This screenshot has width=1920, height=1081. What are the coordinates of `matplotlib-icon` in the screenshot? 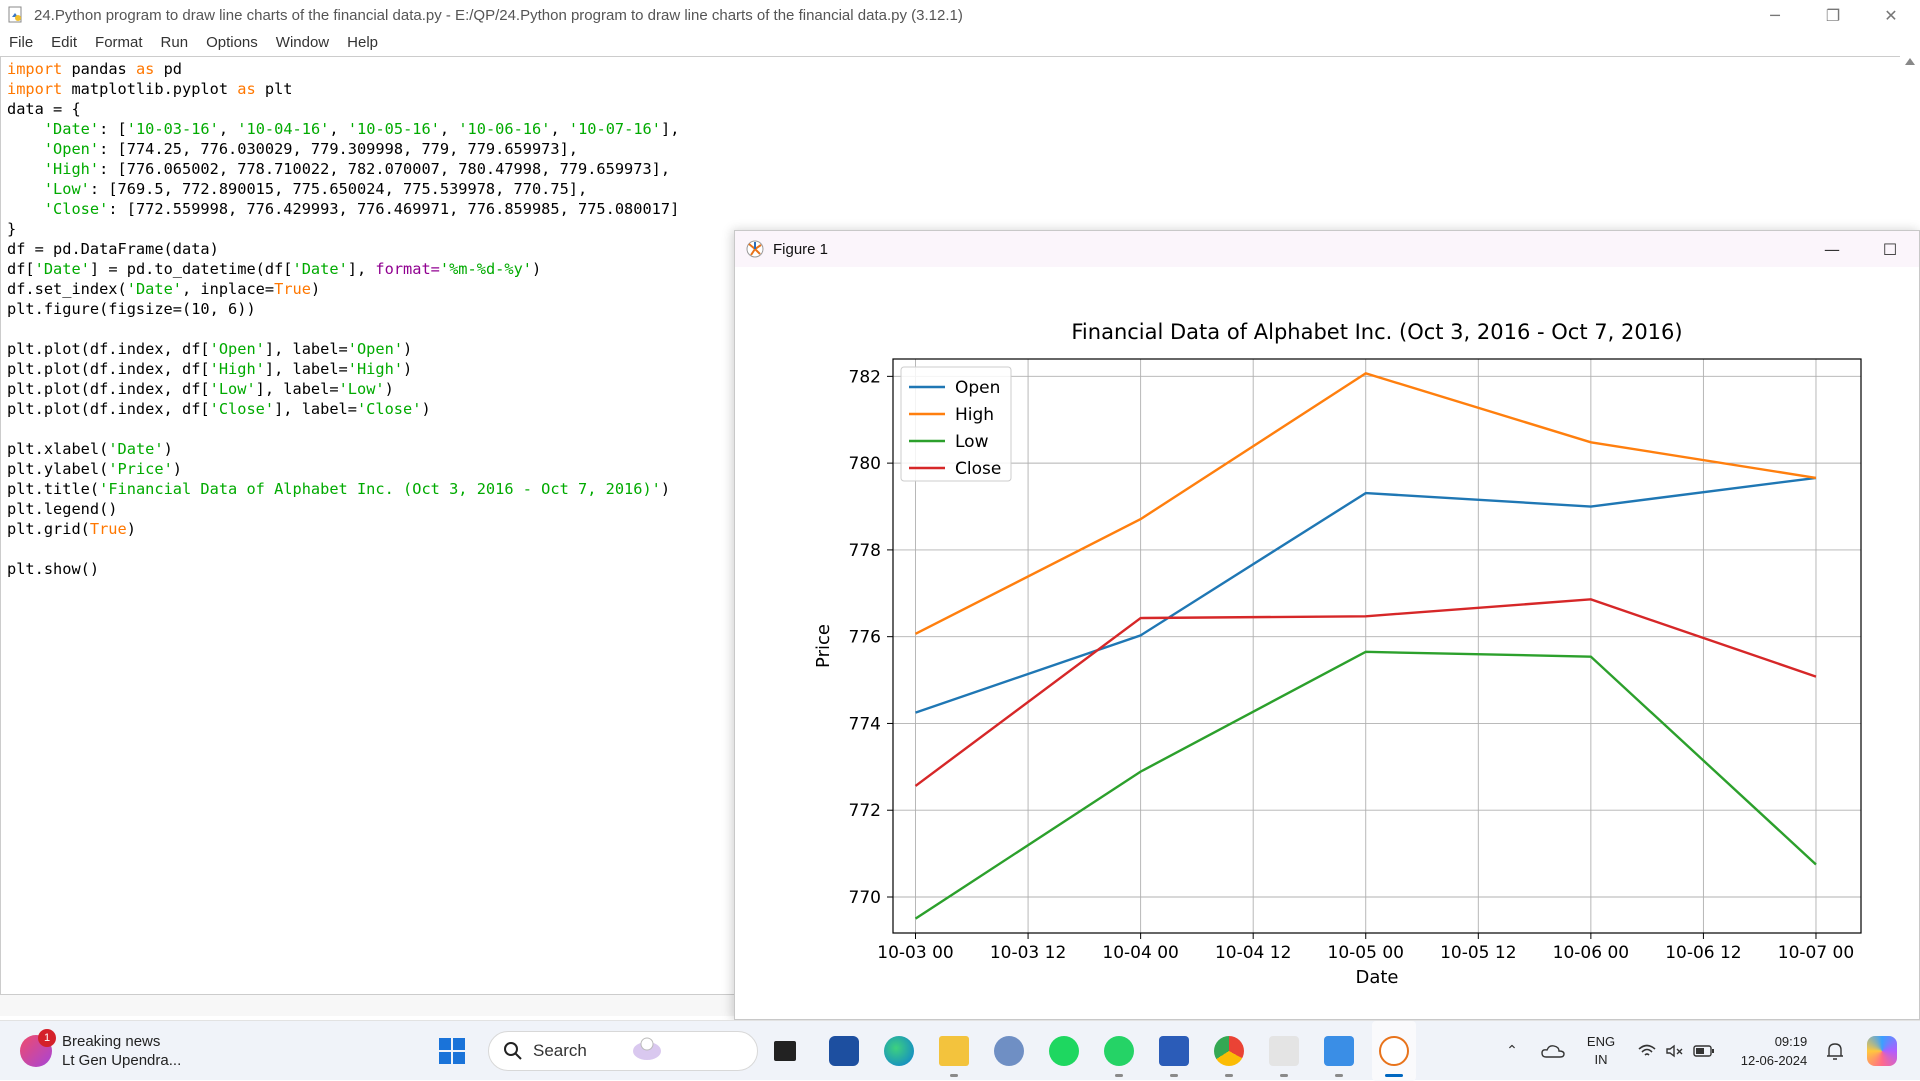 It's located at (755, 249).